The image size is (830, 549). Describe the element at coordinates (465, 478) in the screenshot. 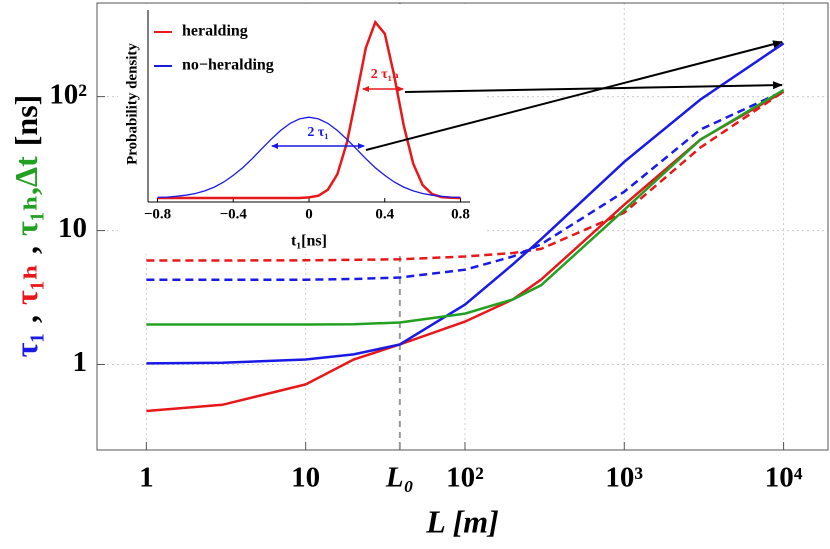

I see `x-tick-label: 10²` at that location.